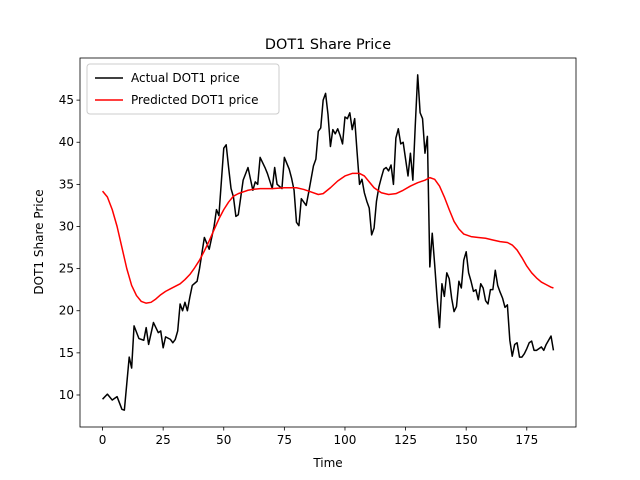  What do you see at coordinates (466, 440) in the screenshot?
I see `x-tick-label: 150` at bounding box center [466, 440].